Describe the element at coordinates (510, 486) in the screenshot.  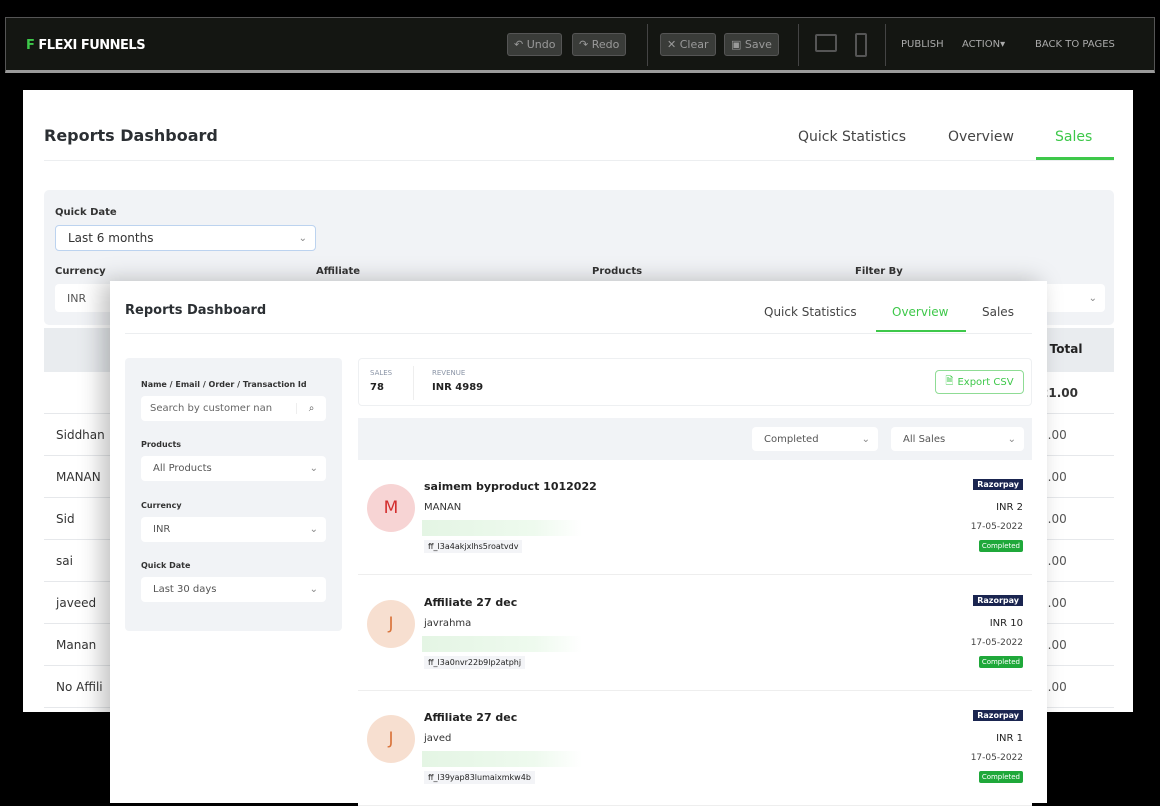
I see `product-name: saimem byproduct 1012022` at that location.